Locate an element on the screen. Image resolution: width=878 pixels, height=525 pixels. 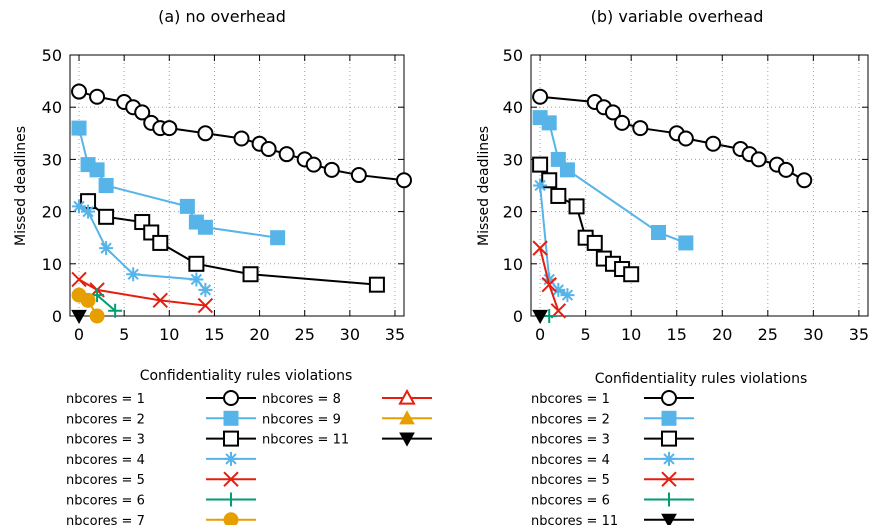
legend-label: nbcores = 6 is located at coordinates (105, 501).